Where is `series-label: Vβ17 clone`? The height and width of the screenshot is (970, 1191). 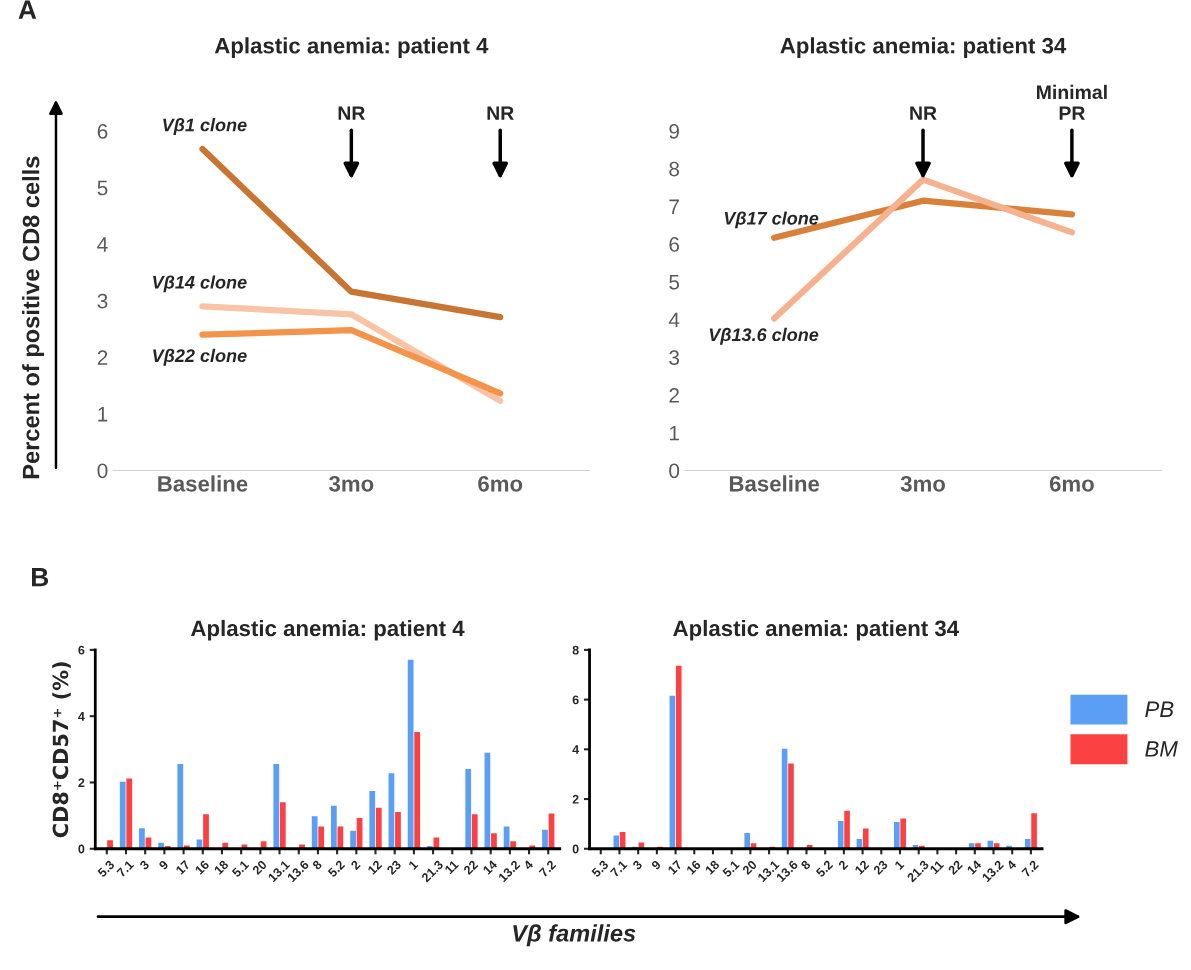
series-label: Vβ17 clone is located at coordinates (771, 220).